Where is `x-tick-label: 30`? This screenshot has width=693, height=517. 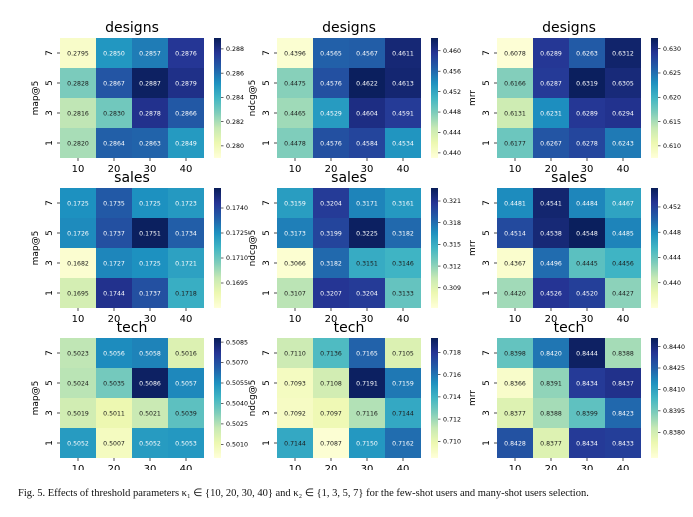 x-tick-label: 30 is located at coordinates (150, 169).